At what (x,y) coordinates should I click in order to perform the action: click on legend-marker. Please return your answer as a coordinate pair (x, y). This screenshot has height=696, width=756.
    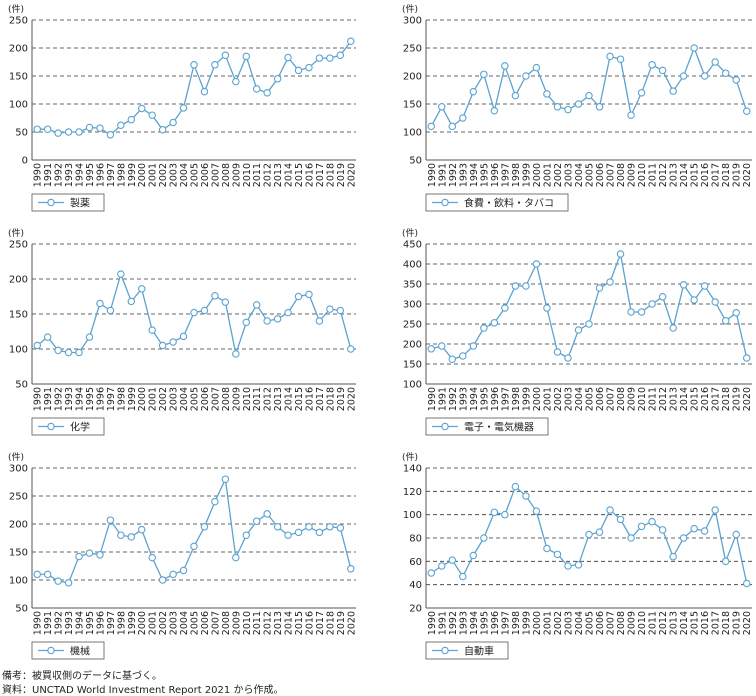
    Looking at the image, I should click on (445, 426).